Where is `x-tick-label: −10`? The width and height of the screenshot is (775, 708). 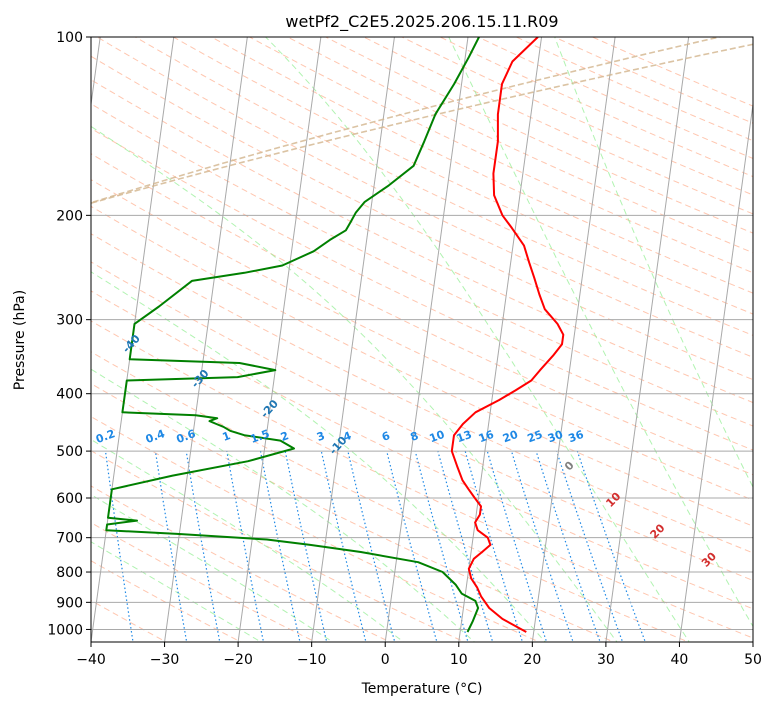
x-tick-label: −10 is located at coordinates (312, 660).